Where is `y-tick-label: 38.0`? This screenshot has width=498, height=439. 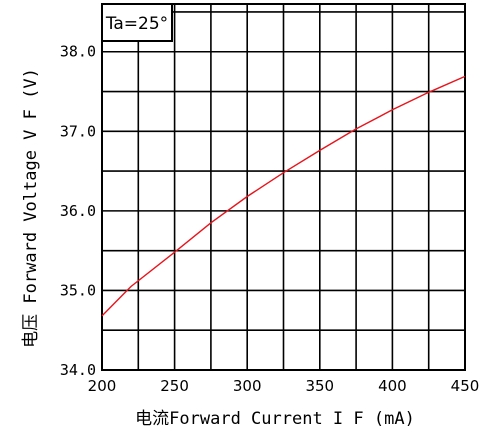
y-tick-label: 38.0 is located at coordinates (78, 52).